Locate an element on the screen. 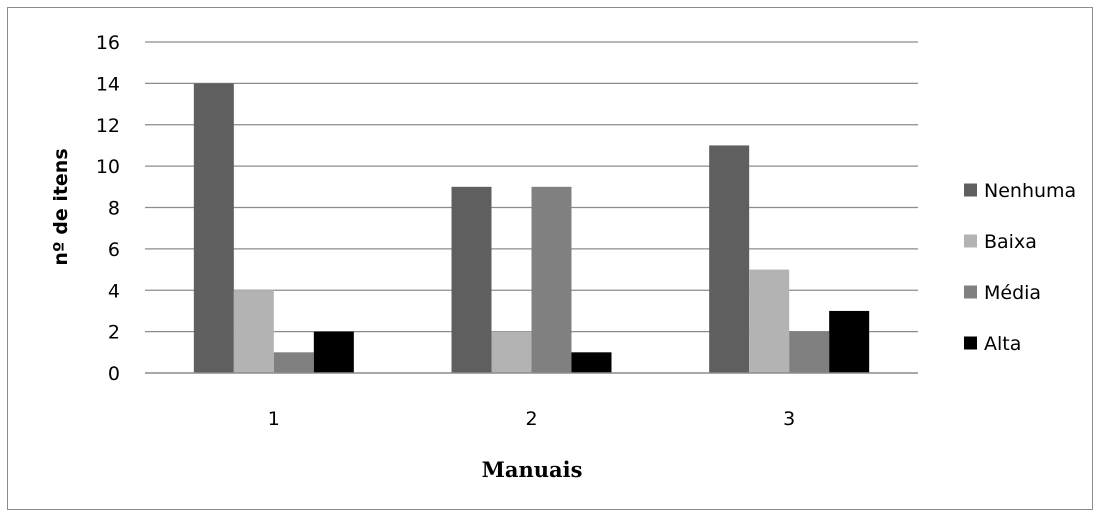  y-tick-label: 2 is located at coordinates (114, 333).